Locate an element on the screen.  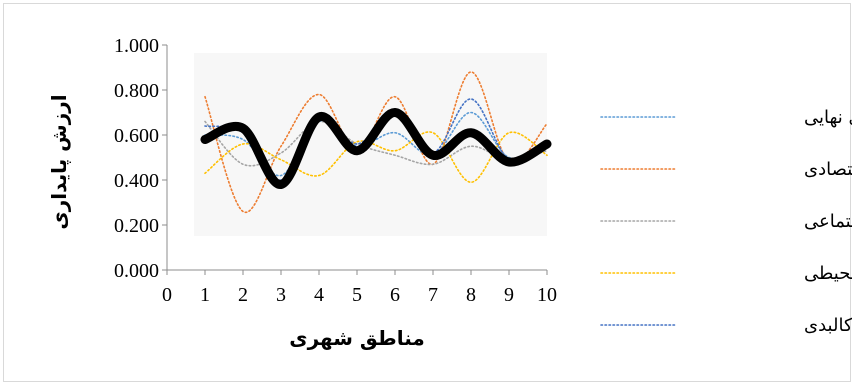
x-tick-label: 2 is located at coordinates (243, 295).